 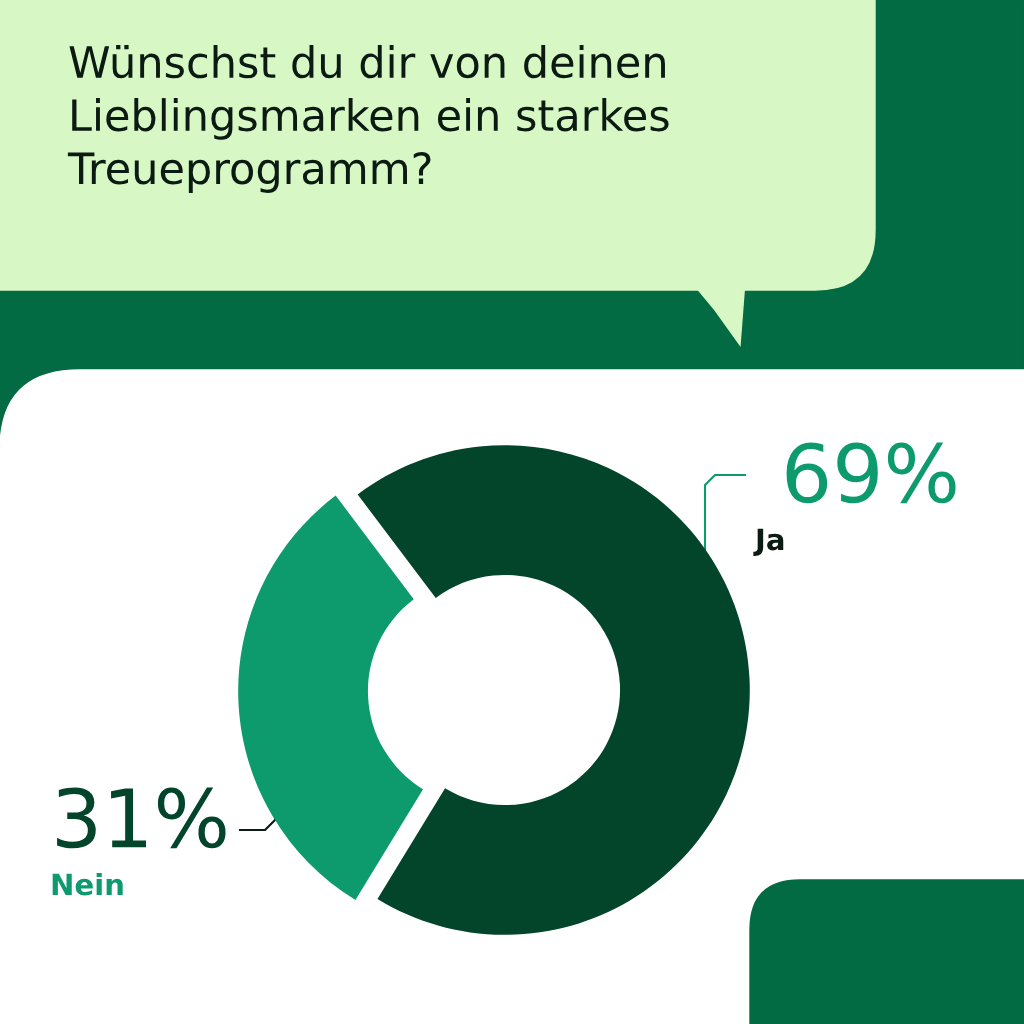 What do you see at coordinates (871, 473) in the screenshot?
I see `data-label: 69%` at bounding box center [871, 473].